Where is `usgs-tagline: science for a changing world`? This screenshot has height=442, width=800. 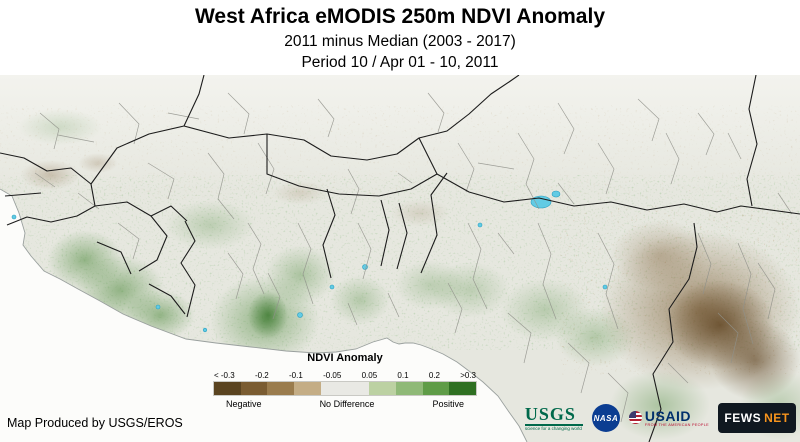 usgs-tagline: science for a changing world is located at coordinates (553, 428).